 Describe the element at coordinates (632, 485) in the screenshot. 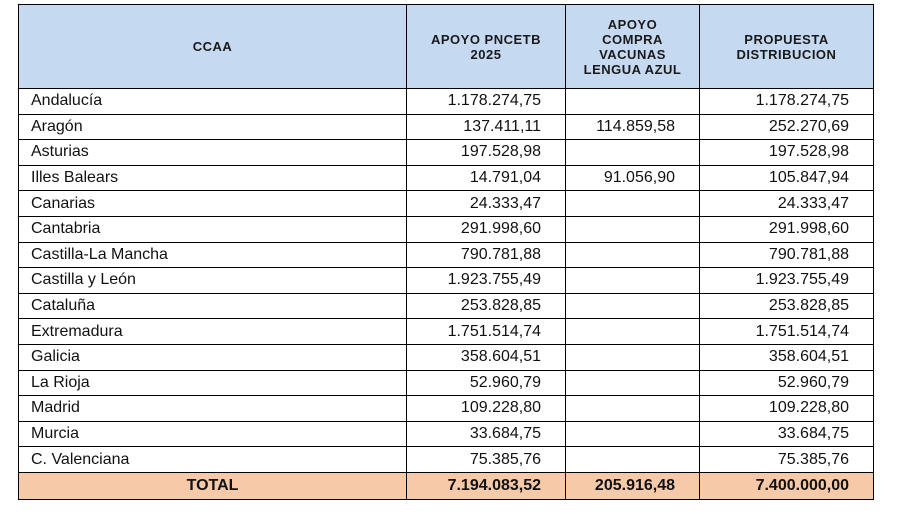

I see `total-amount: 205.916,48` at that location.